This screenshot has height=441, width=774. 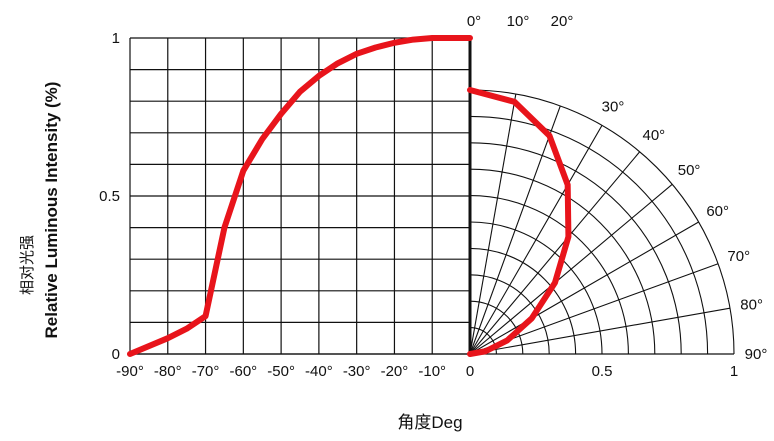 What do you see at coordinates (470, 371) in the screenshot?
I see `x-tick-label: 0` at bounding box center [470, 371].